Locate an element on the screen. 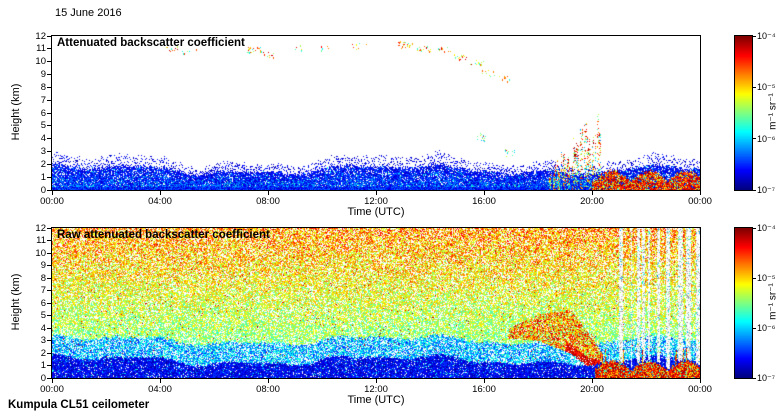 This screenshot has width=780, height=420. y-tick-label: 9 is located at coordinates (43, 265).